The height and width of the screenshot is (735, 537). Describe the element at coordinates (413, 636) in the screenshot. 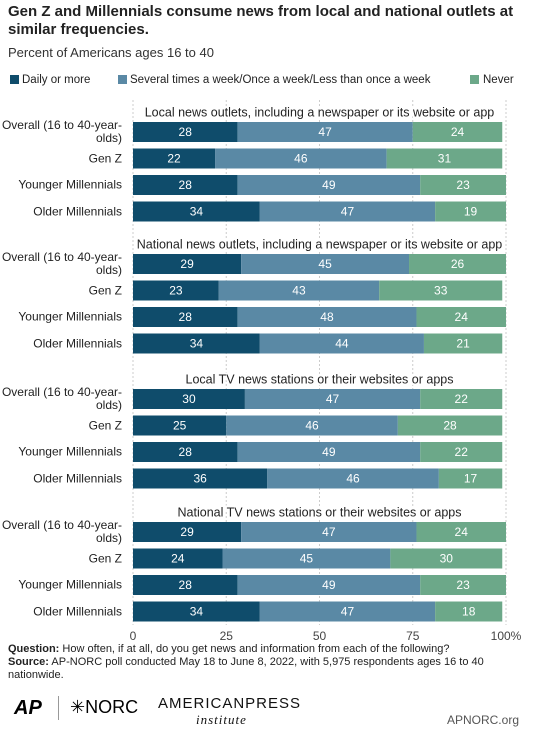

I see `x-tick-label: 75` at that location.